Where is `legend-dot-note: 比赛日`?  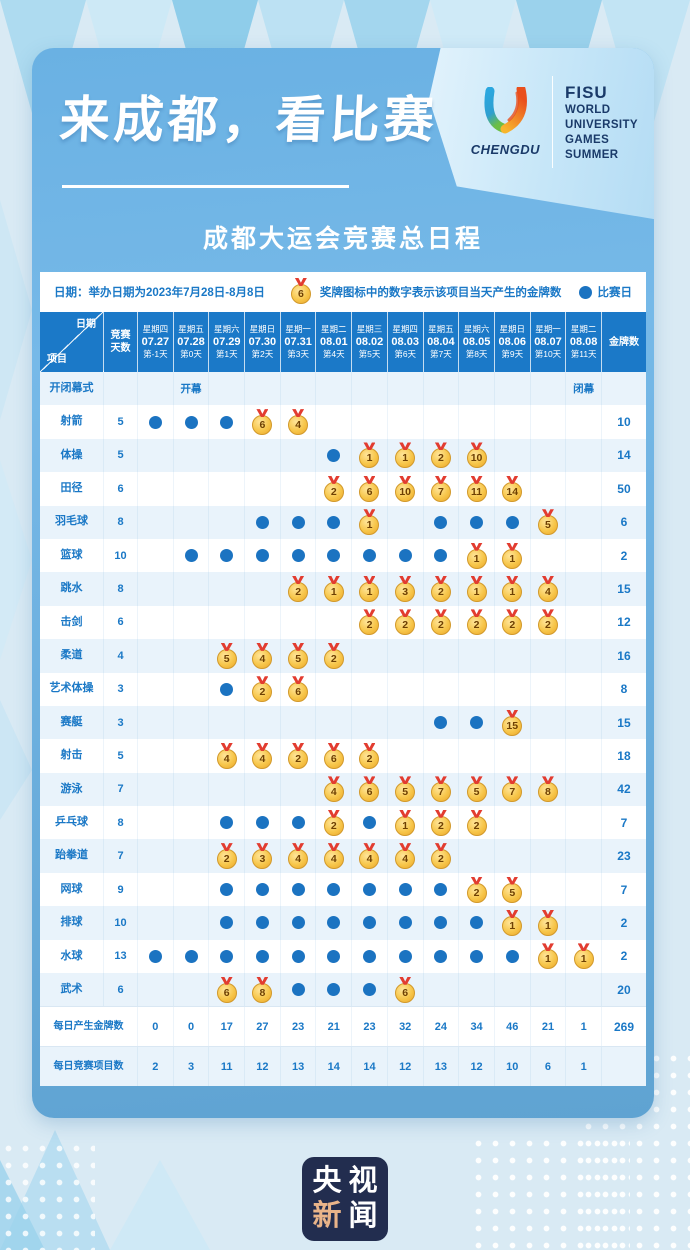
legend-dot-note: 比赛日 is located at coordinates (615, 293).